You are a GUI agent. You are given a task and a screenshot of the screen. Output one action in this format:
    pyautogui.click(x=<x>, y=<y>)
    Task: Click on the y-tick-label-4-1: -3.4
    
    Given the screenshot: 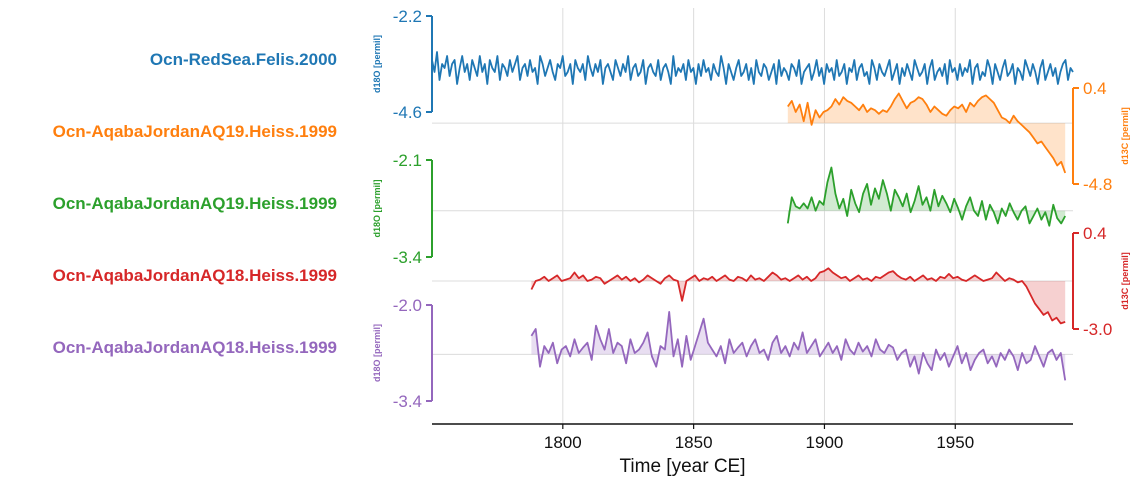 What is the action you would take?
    pyautogui.click(x=407, y=401)
    